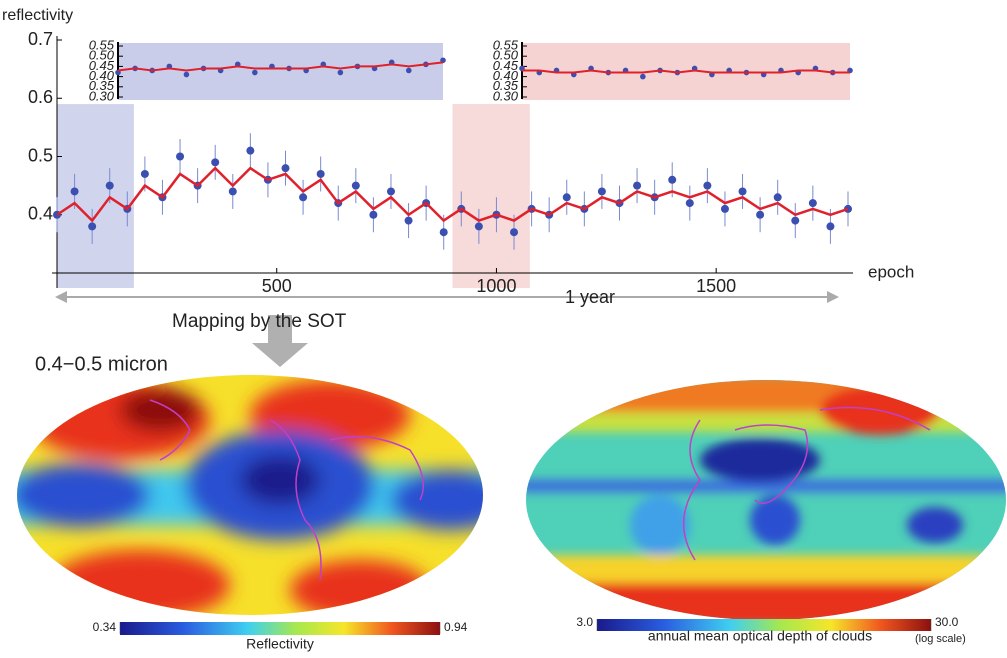 This screenshot has width=1007, height=658. What do you see at coordinates (940, 639) in the screenshot?
I see `colorbar-note: (log scale)` at bounding box center [940, 639].